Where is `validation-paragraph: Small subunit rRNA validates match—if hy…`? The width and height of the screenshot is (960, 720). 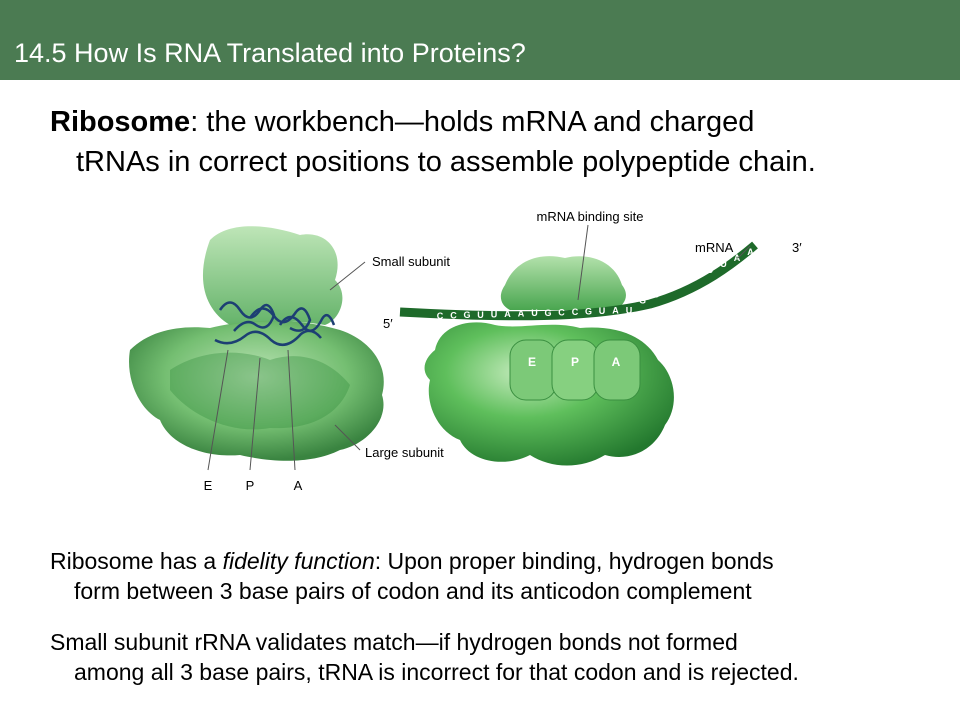 validation-paragraph: Small subunit rRNA validates match—if hy… is located at coordinates (495, 657).